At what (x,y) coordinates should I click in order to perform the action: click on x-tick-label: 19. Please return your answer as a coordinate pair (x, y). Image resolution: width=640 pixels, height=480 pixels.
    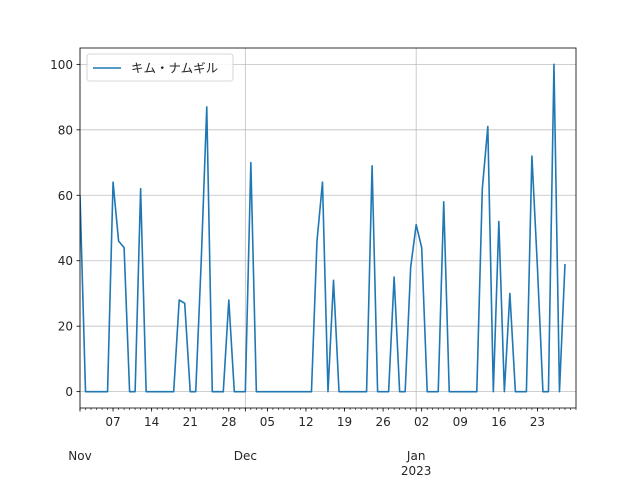
    Looking at the image, I should click on (344, 422).